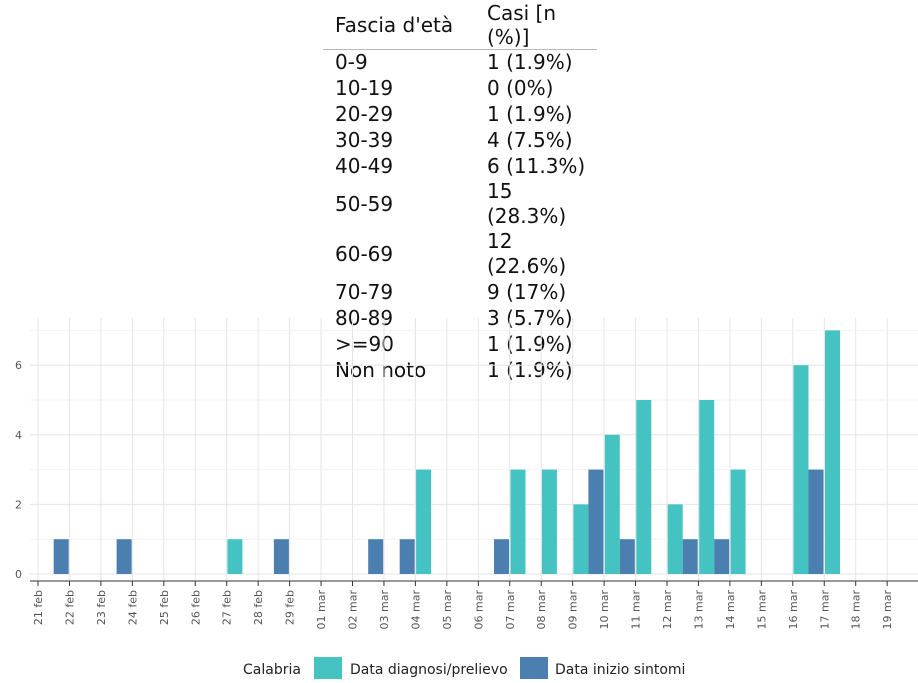 The width and height of the screenshot is (918, 683). I want to click on table-header-row: Fascia d'età Casi [n (%)], so click(460, 25).